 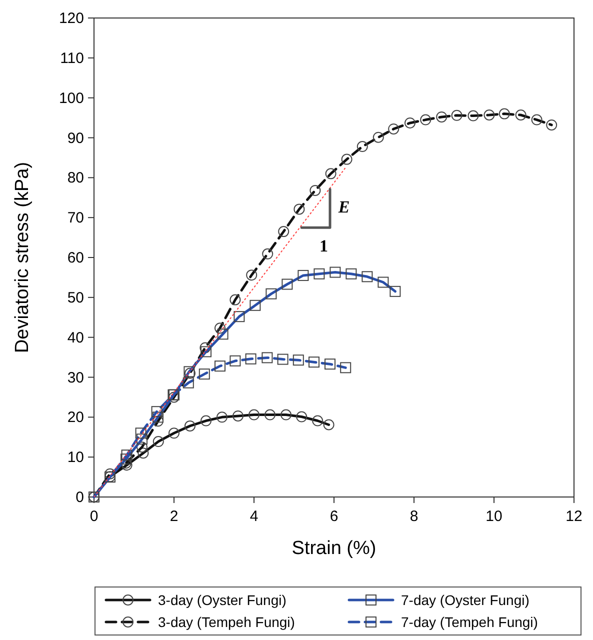 I want to click on y-tick-label: 80, so click(x=75, y=178).